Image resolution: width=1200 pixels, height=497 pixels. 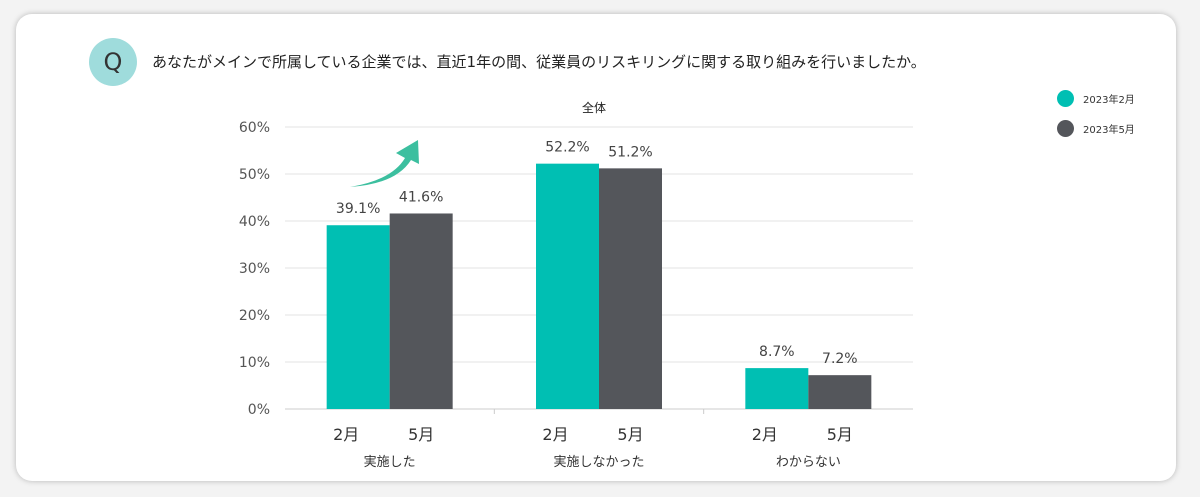 I want to click on legend-label-may: 2023年5月, so click(x=1109, y=130).